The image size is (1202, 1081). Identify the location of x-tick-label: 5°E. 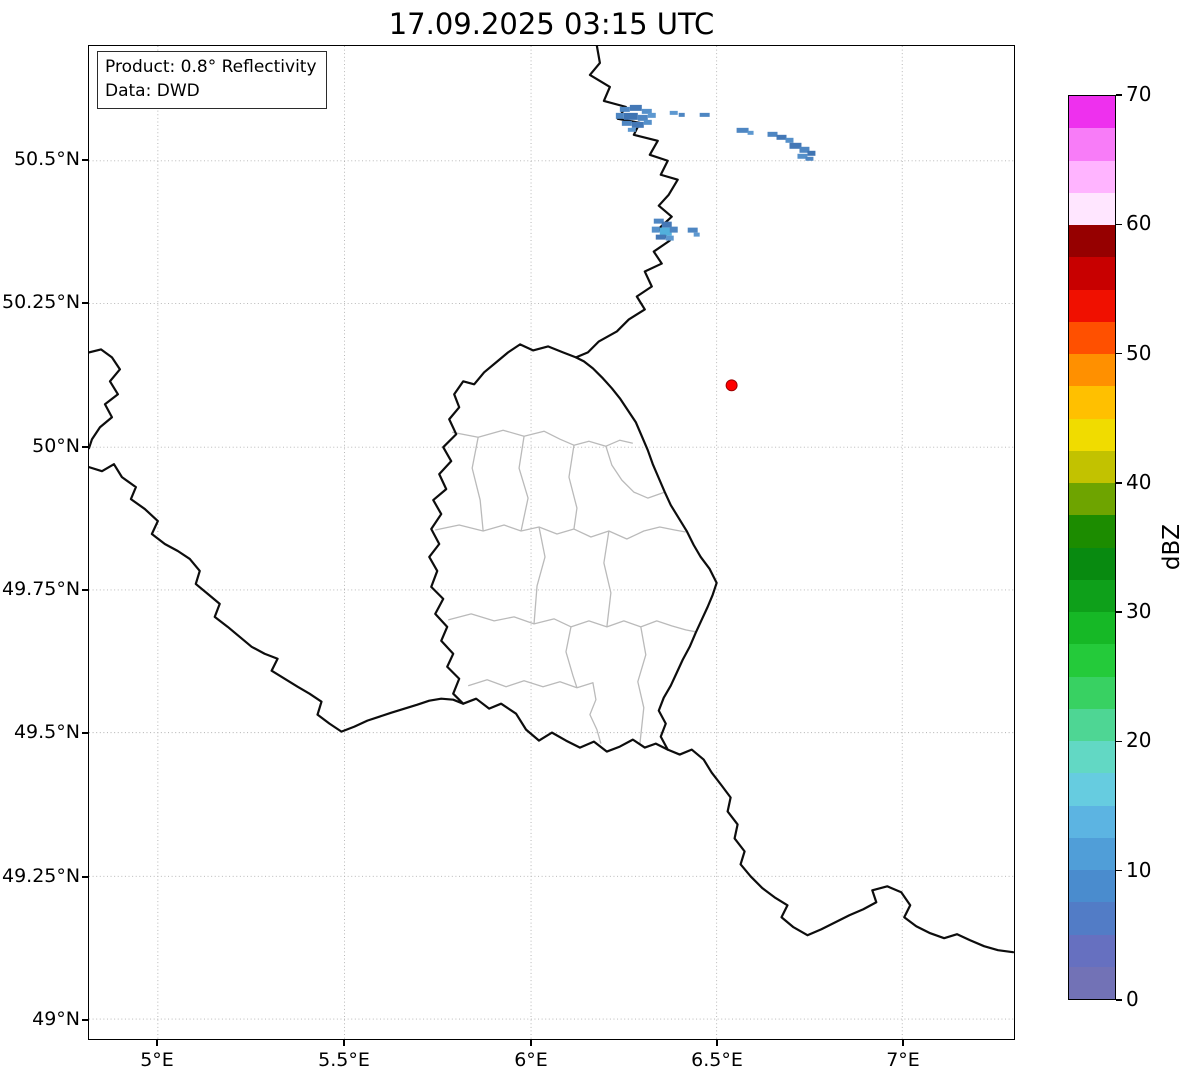
(157, 1060).